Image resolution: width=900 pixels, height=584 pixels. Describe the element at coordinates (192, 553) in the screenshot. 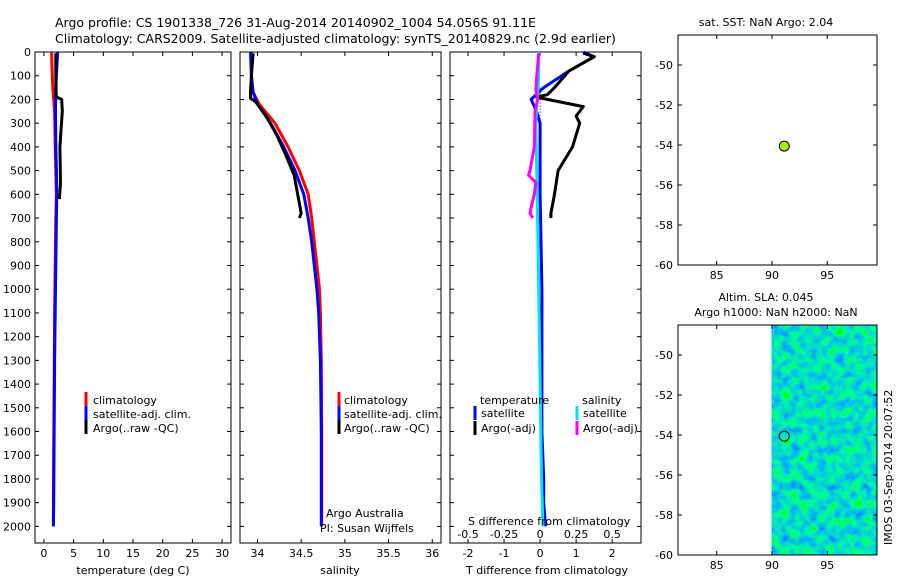

I see `x-tick-label: 25` at that location.